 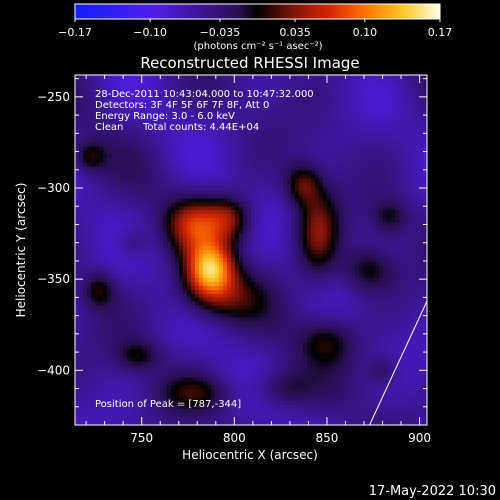 What do you see at coordinates (53, 279) in the screenshot?
I see `y-tick-label: −350` at bounding box center [53, 279].